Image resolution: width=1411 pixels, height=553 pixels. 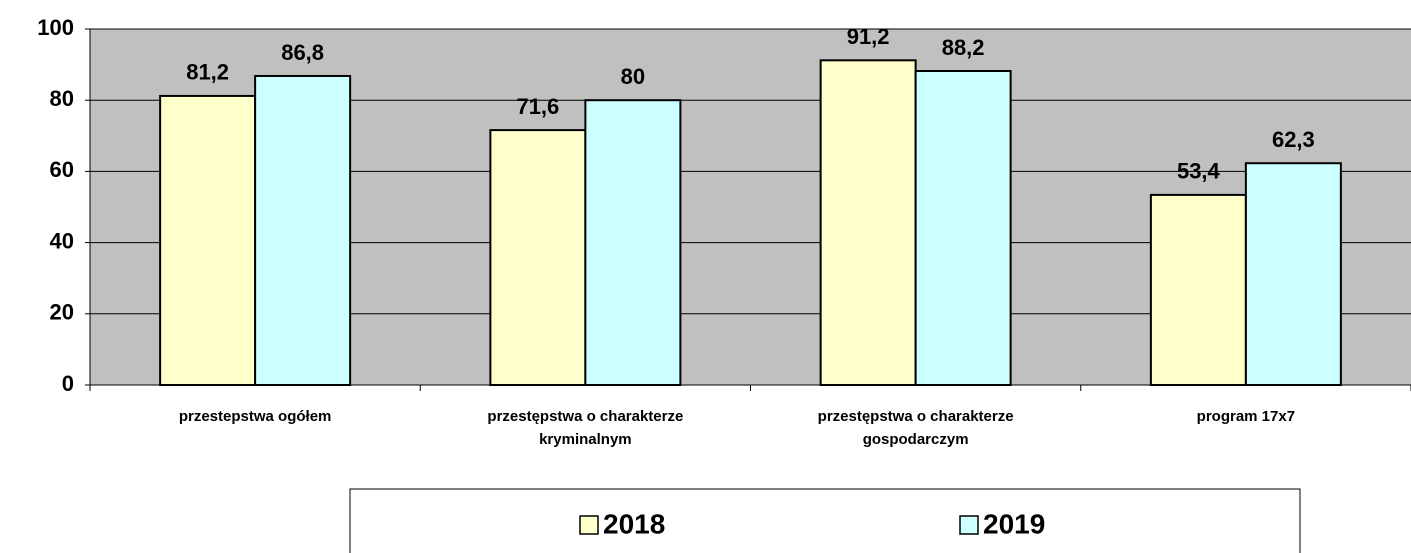 What do you see at coordinates (1293, 139) in the screenshot?
I see `data-label: 62,3` at bounding box center [1293, 139].